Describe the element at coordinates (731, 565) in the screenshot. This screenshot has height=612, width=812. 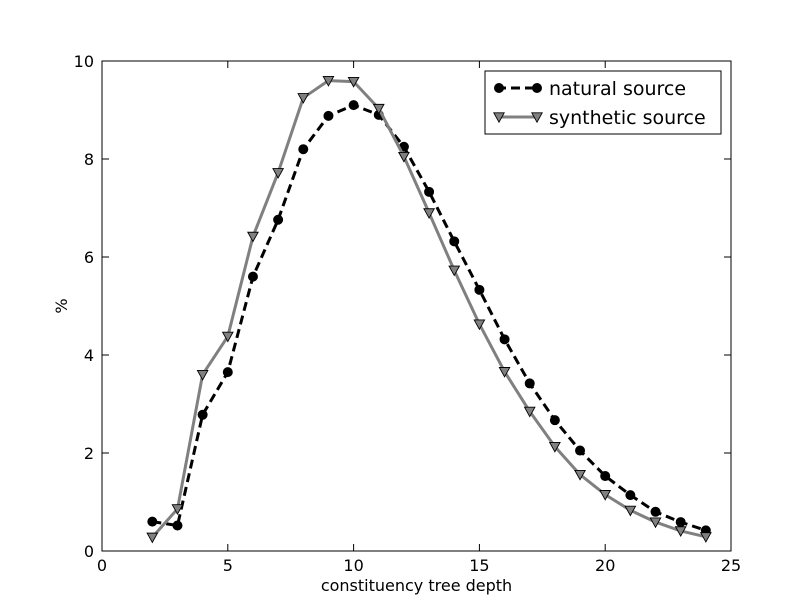
I see `x-tick-label: 25` at that location.